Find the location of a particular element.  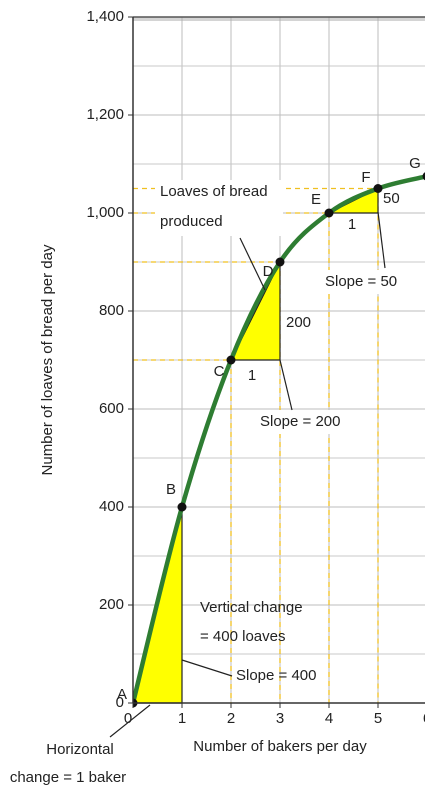

annotation: 50 is located at coordinates (391, 198).